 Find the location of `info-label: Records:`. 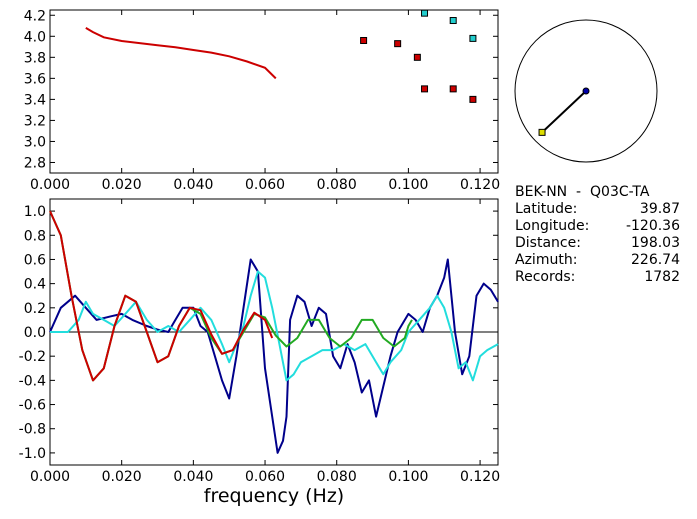

info-label: Records: is located at coordinates (545, 277).